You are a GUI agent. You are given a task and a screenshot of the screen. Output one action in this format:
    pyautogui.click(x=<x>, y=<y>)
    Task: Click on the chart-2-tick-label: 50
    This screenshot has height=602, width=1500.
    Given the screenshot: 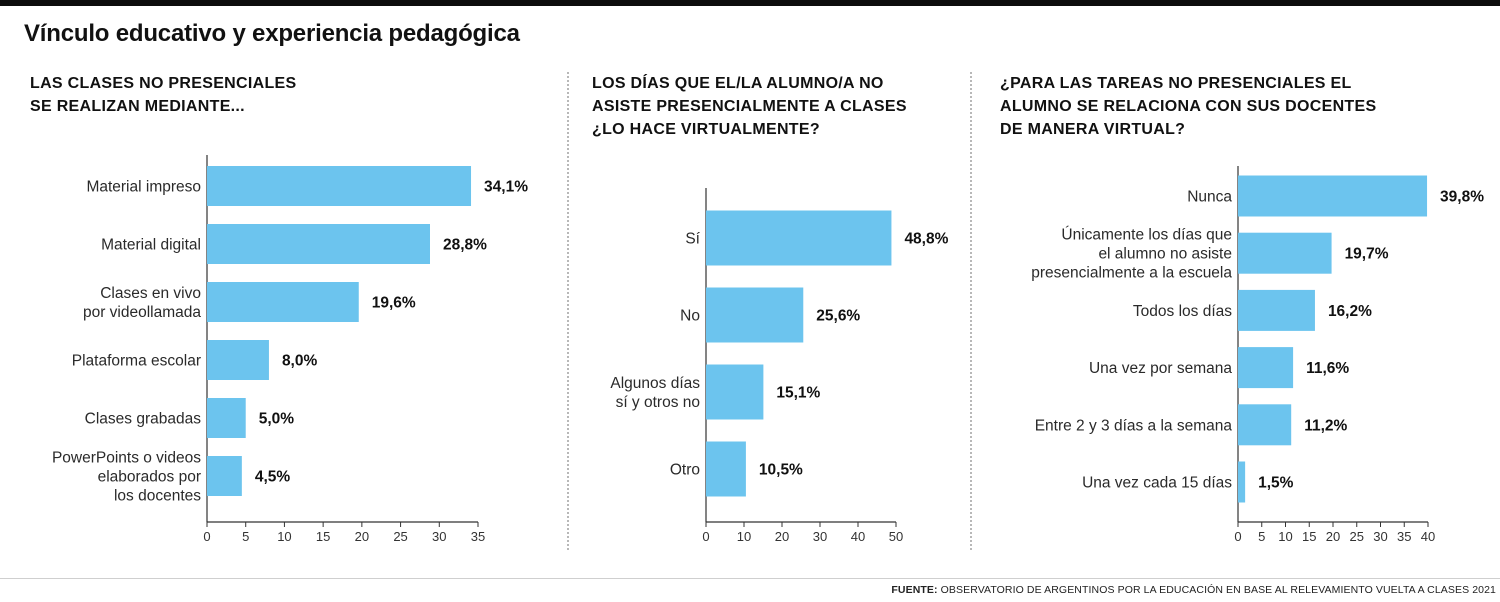 What is the action you would take?
    pyautogui.click(x=896, y=536)
    